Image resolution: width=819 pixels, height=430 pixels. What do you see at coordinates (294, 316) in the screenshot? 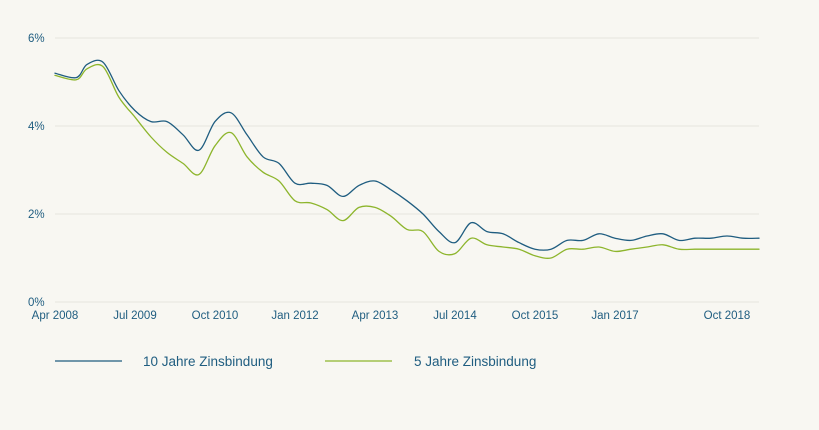
I see `x-tick-label: Jan 2012` at bounding box center [294, 316].